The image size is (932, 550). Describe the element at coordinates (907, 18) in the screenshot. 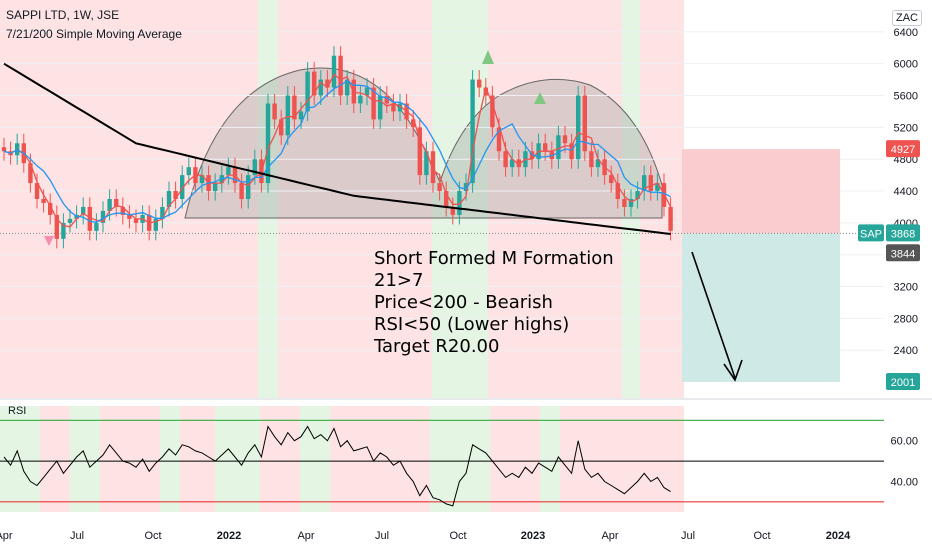

I see `currency-badge: ZAC` at that location.